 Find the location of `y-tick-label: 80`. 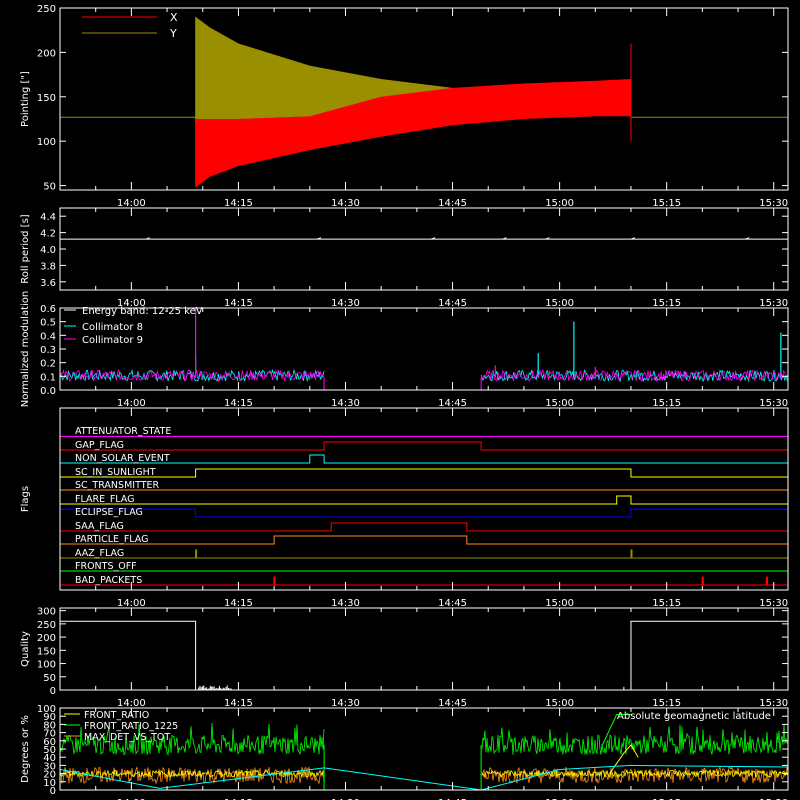

y-tick-label: 80 is located at coordinates (49, 725).